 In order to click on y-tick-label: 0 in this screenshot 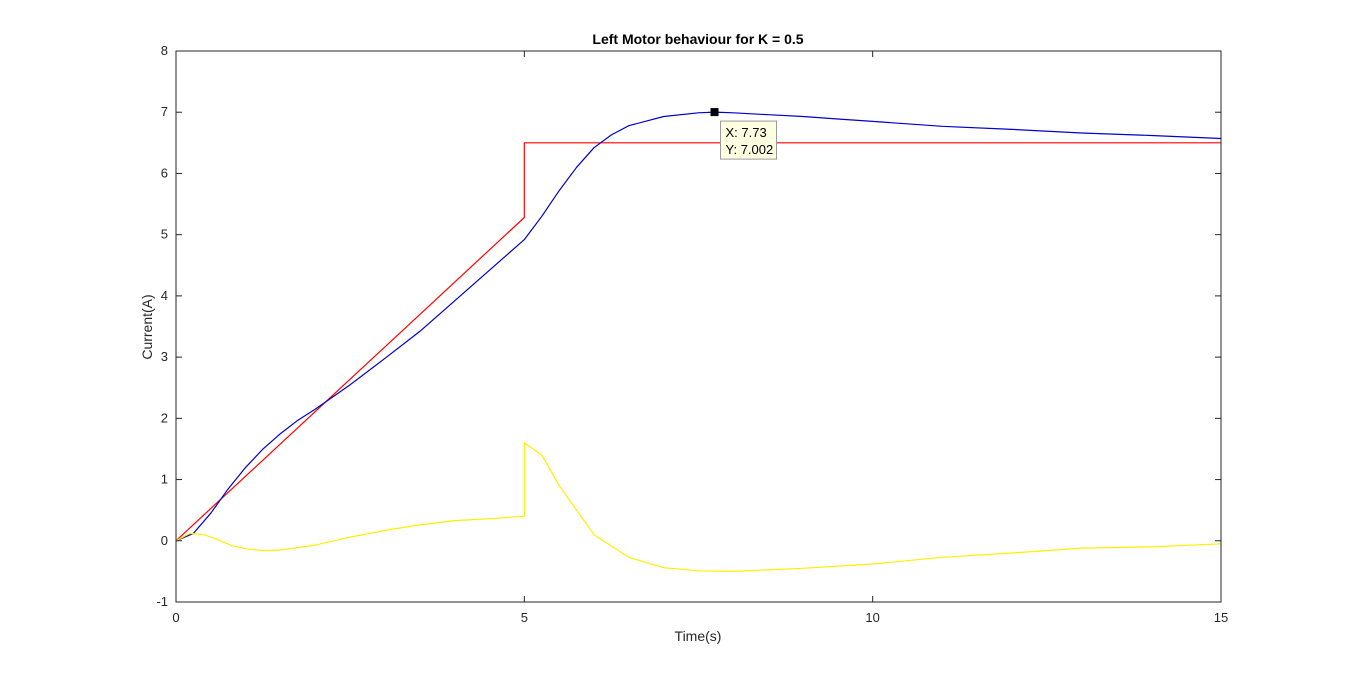, I will do `click(164, 540)`.